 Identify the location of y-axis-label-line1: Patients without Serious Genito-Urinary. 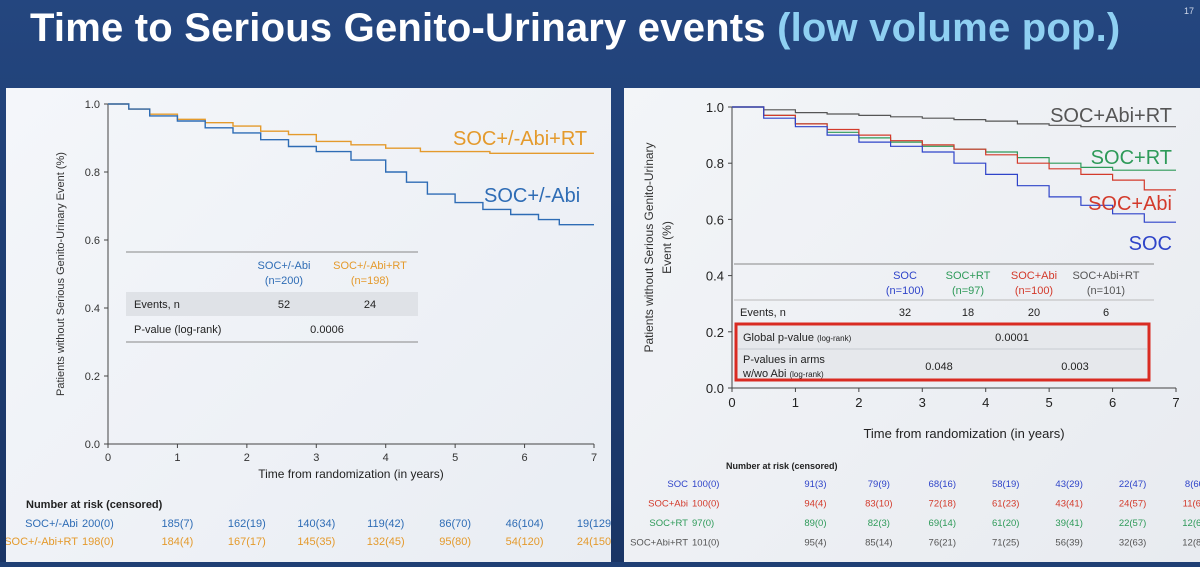
(649, 247).